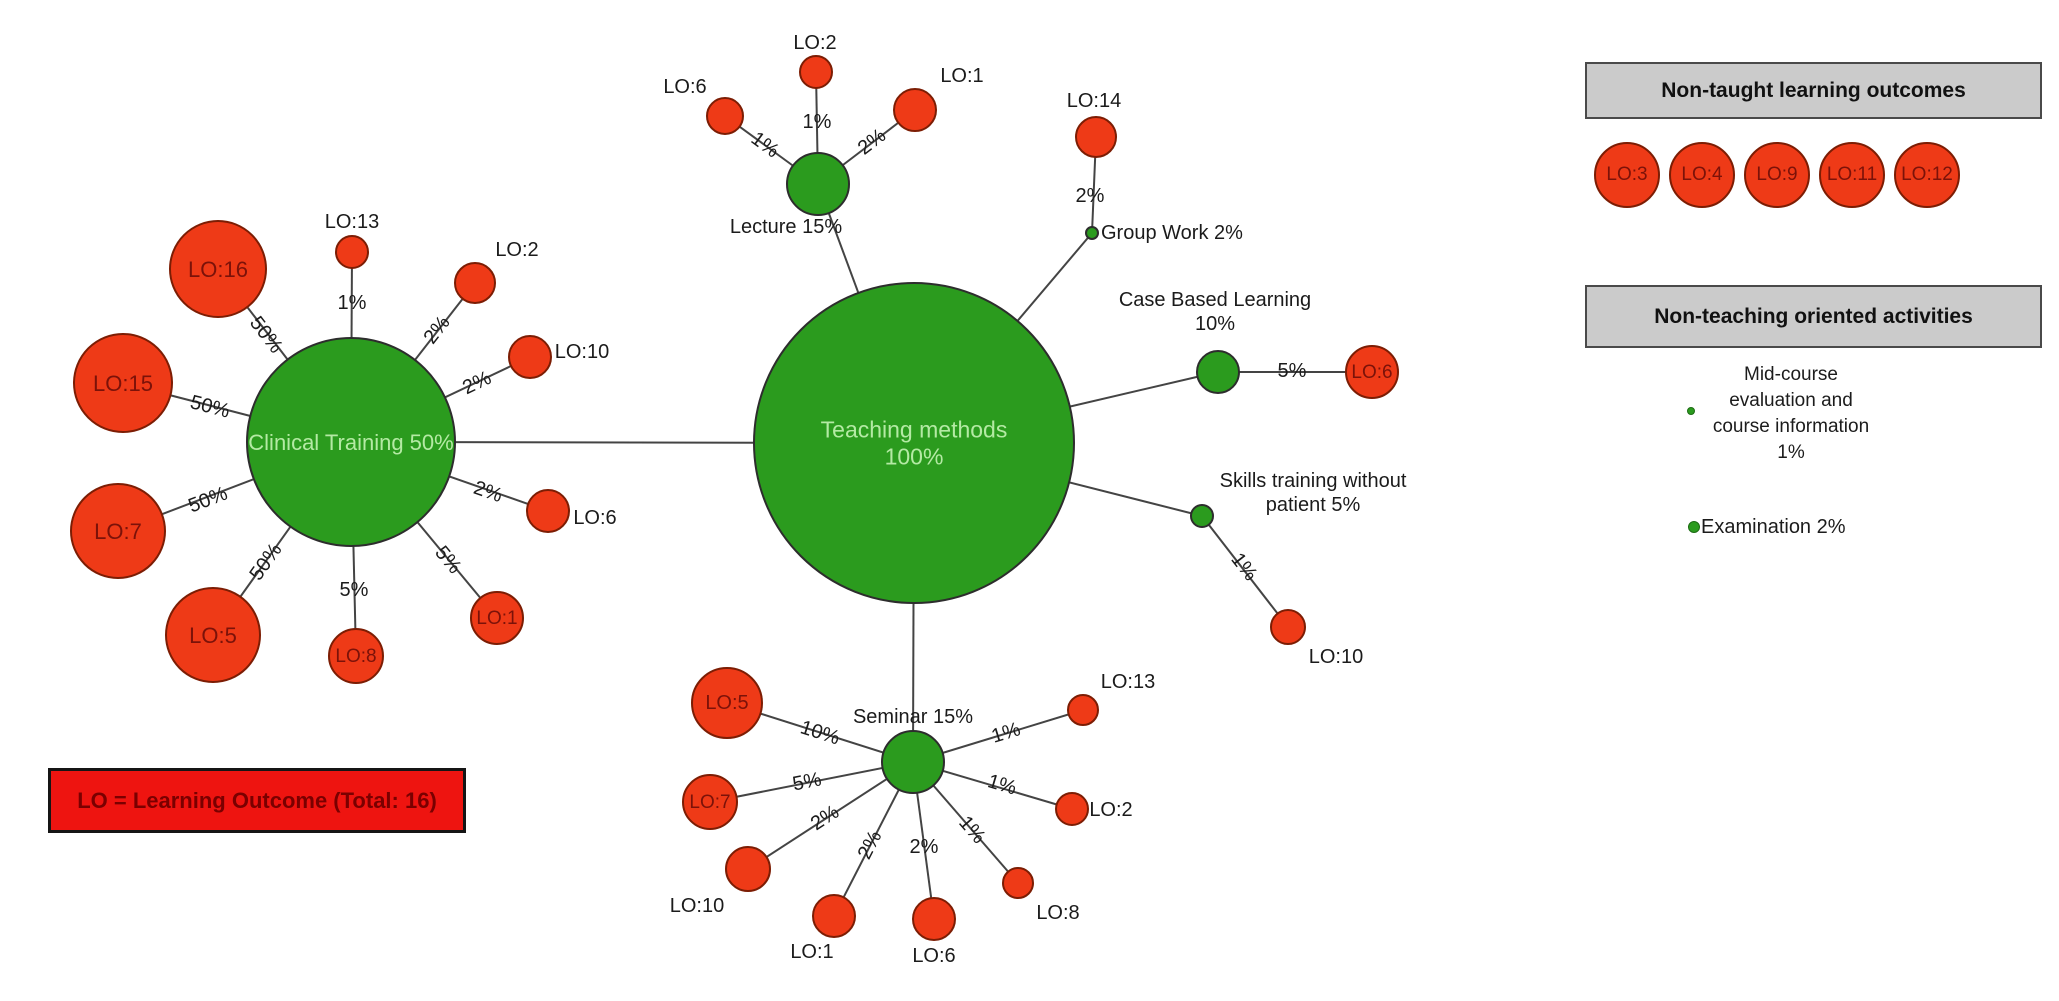  Describe the element at coordinates (488, 492) in the screenshot. I see `edge-label-clinical-c6: 2%` at that location.